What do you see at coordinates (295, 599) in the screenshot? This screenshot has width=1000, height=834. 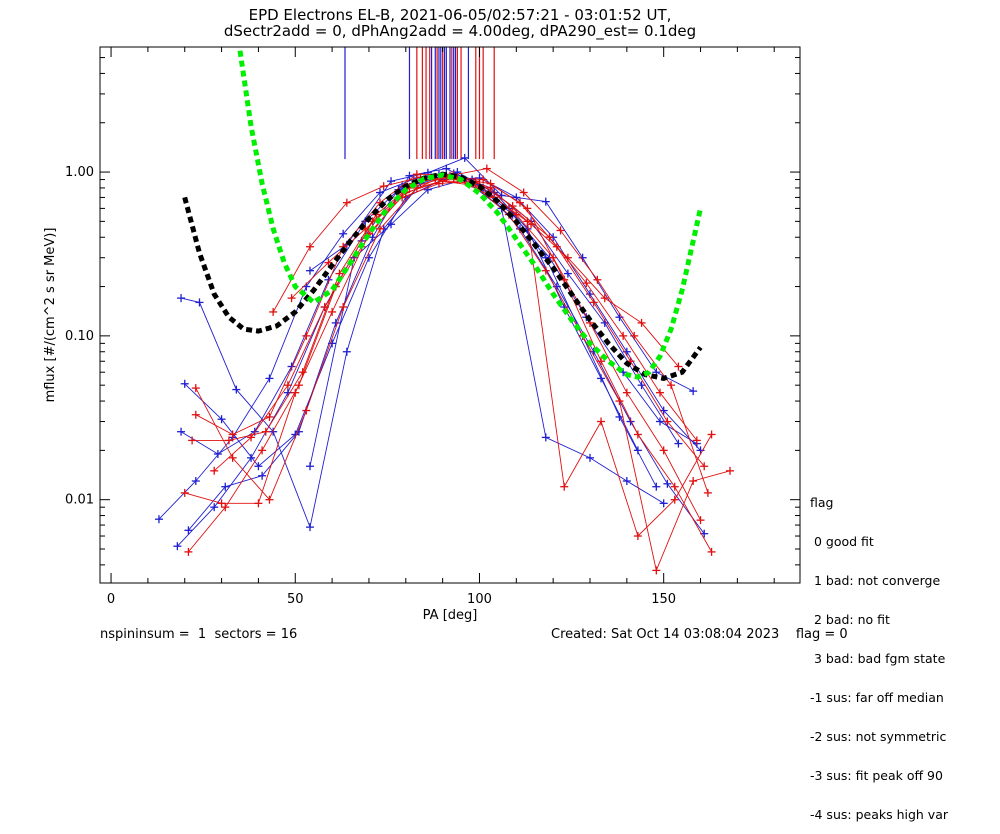 I see `x-tick-label: 50` at bounding box center [295, 599].